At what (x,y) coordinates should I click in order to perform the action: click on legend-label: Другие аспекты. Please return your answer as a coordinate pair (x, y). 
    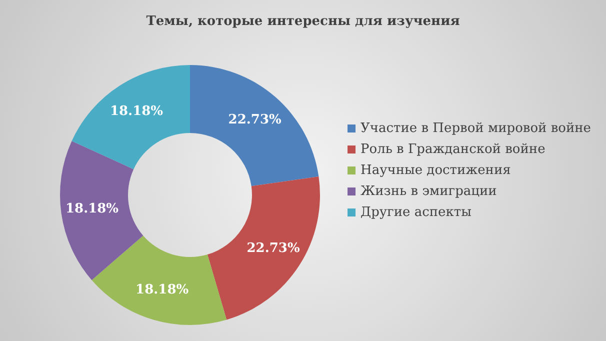
    Looking at the image, I should click on (416, 212).